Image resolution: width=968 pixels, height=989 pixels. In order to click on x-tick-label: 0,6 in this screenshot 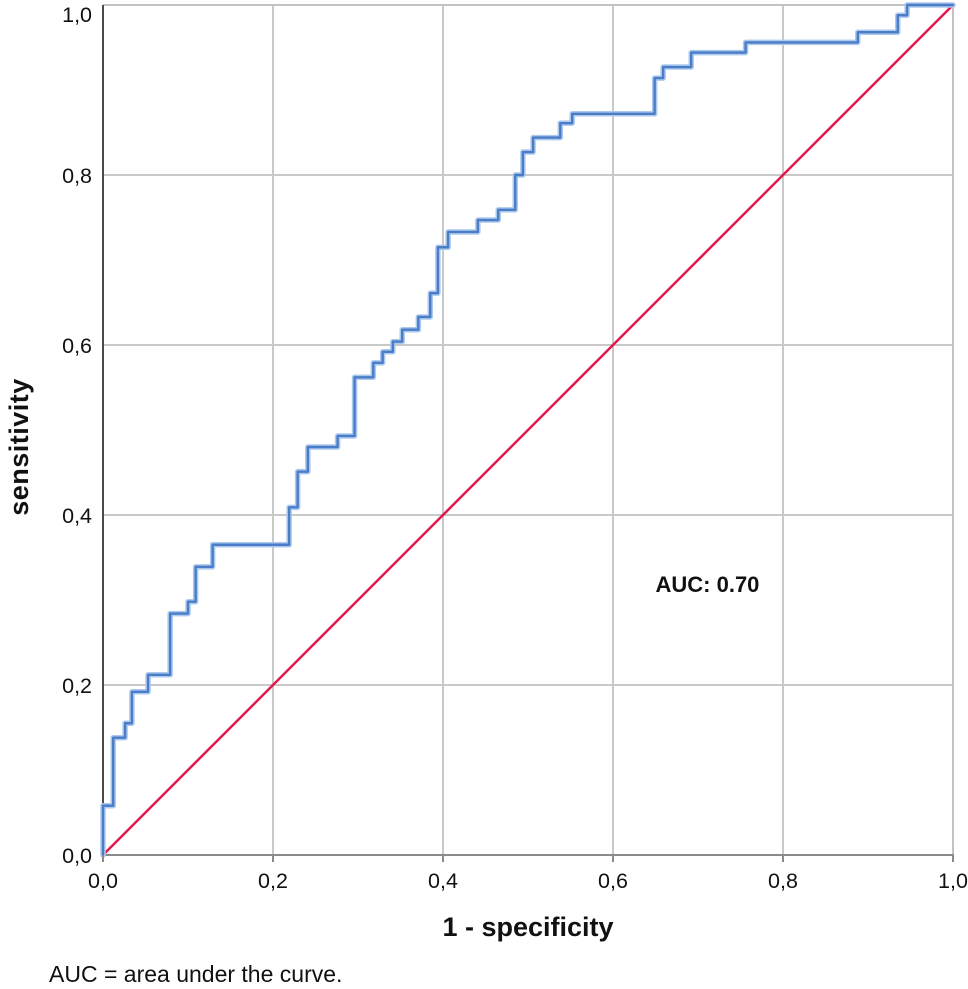, I will do `click(613, 881)`.